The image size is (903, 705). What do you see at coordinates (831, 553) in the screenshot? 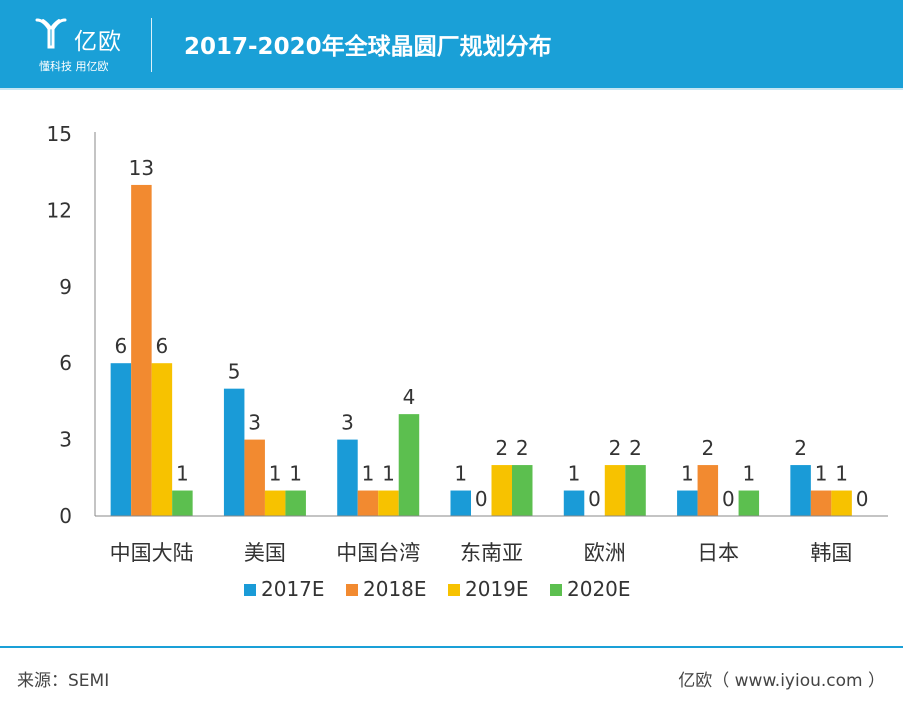
I see `x-category-label: 韩国` at bounding box center [831, 553].